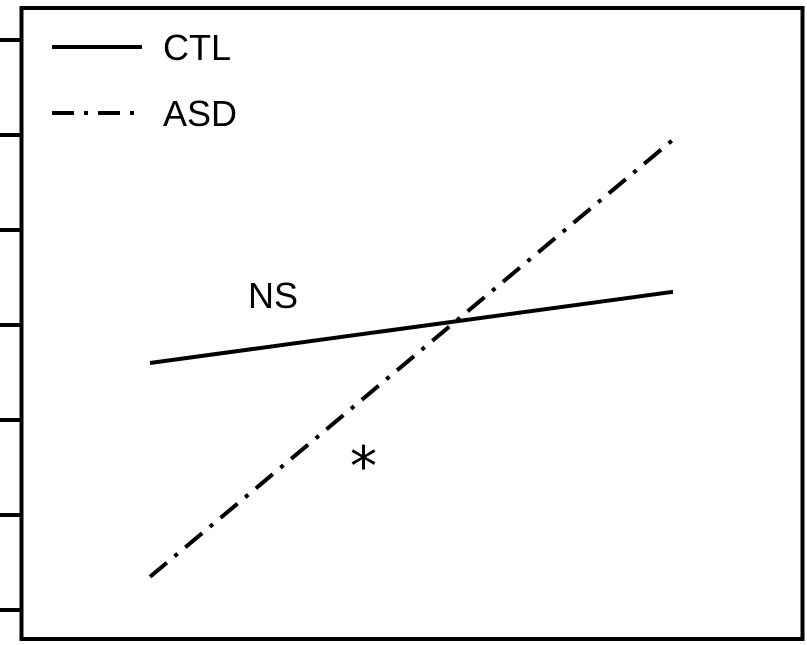 The width and height of the screenshot is (807, 645). What do you see at coordinates (363, 466) in the screenshot?
I see `annotation-significance-star: *` at bounding box center [363, 466].